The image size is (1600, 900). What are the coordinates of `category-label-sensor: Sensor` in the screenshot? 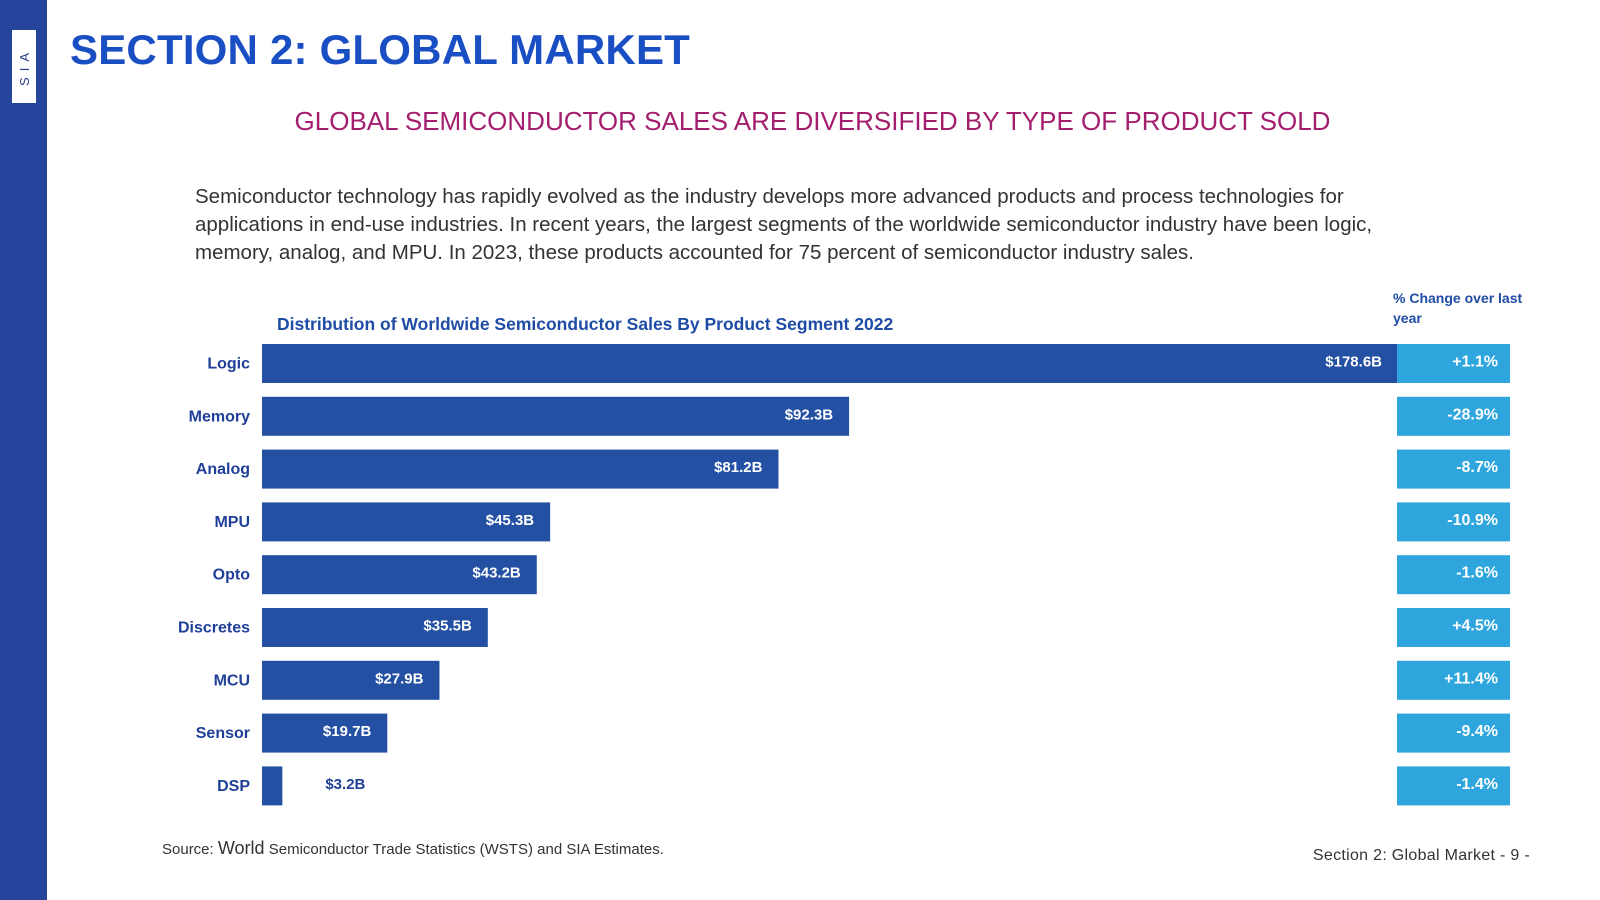 It's located at (223, 733).